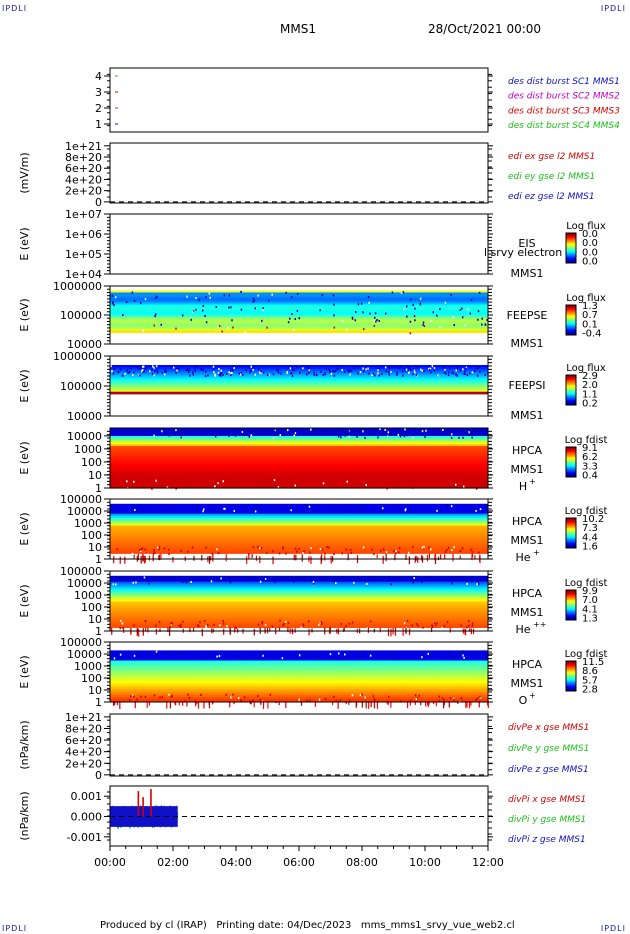 This screenshot has width=630, height=934. I want to click on legend-entry: des dist burst SC4 MMS4, so click(564, 126).